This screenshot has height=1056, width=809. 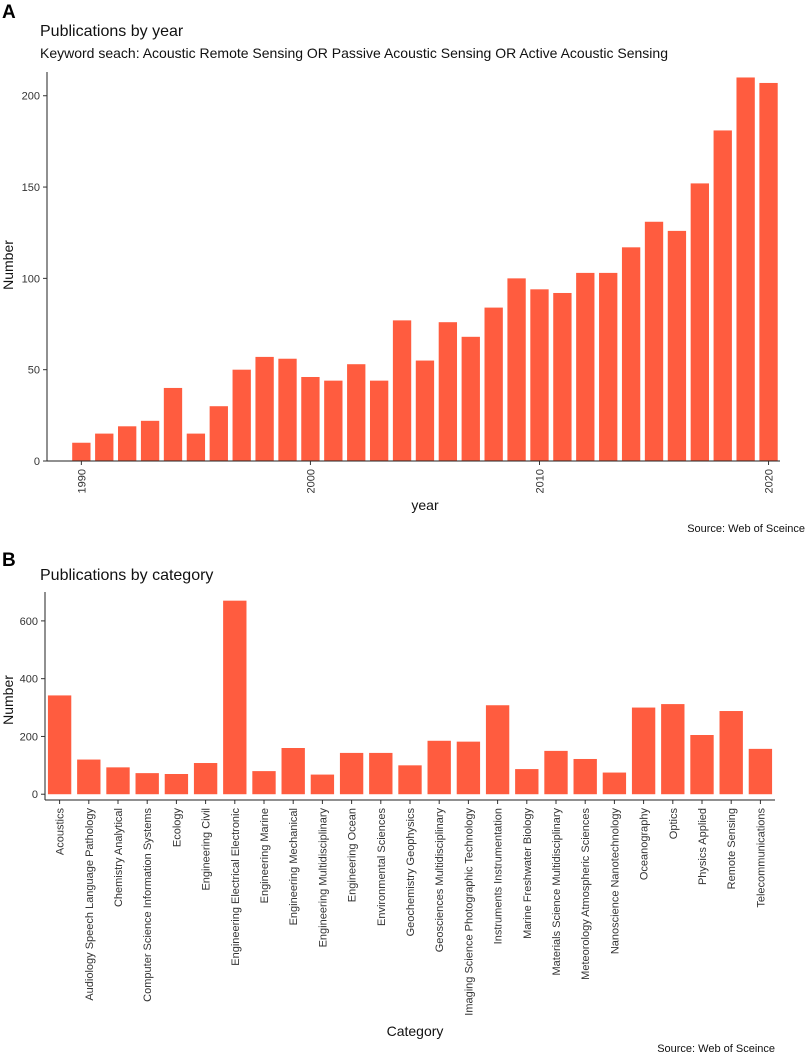 What do you see at coordinates (236, 887) in the screenshot?
I see `chart-b-x-tick-label: Engineering Electrical Electronic` at bounding box center [236, 887].